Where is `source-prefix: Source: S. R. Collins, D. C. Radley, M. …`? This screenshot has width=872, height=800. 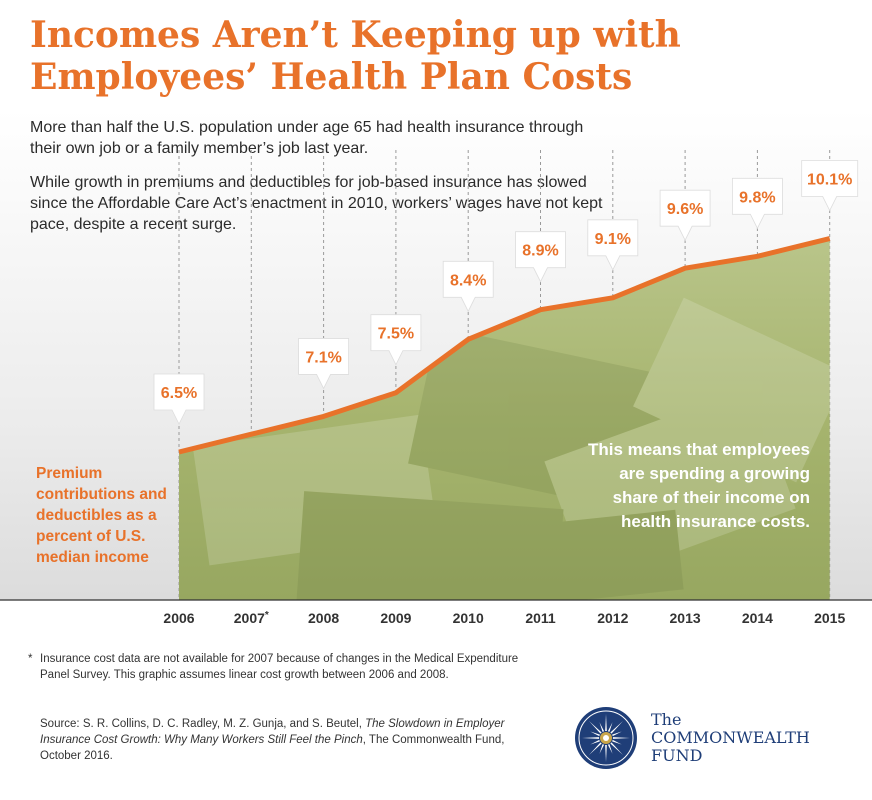 source-prefix: Source: S. R. Collins, D. C. Radley, M. … is located at coordinates (203, 724).